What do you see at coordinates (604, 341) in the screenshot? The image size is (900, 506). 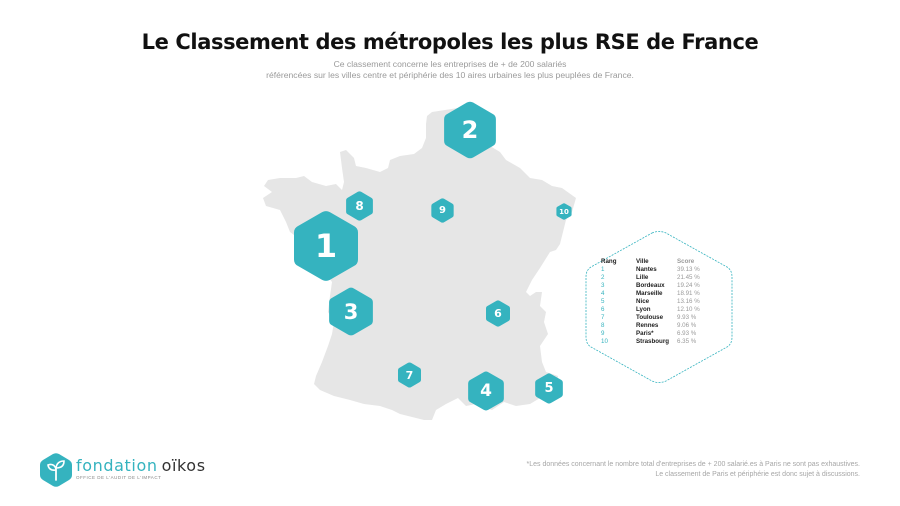 I see `rank-cell: 10` at bounding box center [604, 341].